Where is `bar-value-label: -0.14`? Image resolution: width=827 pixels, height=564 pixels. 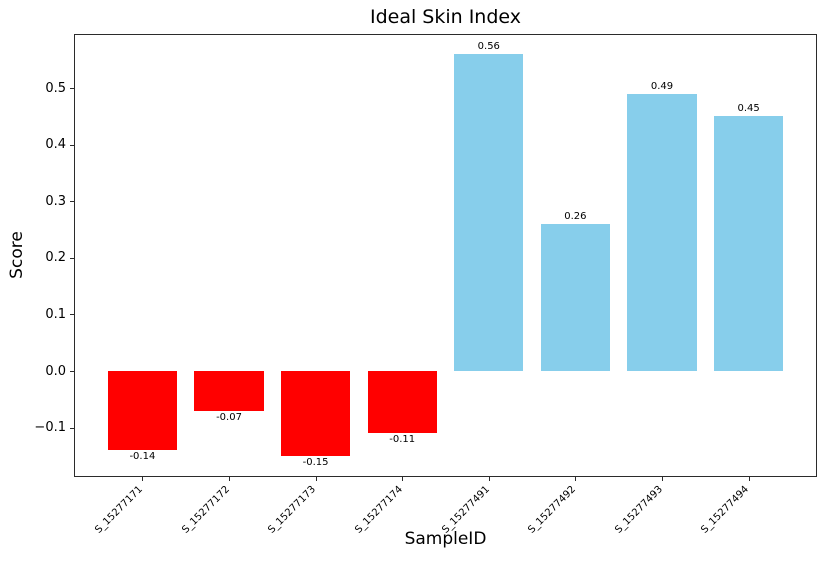 bar-value-label: -0.14 is located at coordinates (142, 457).